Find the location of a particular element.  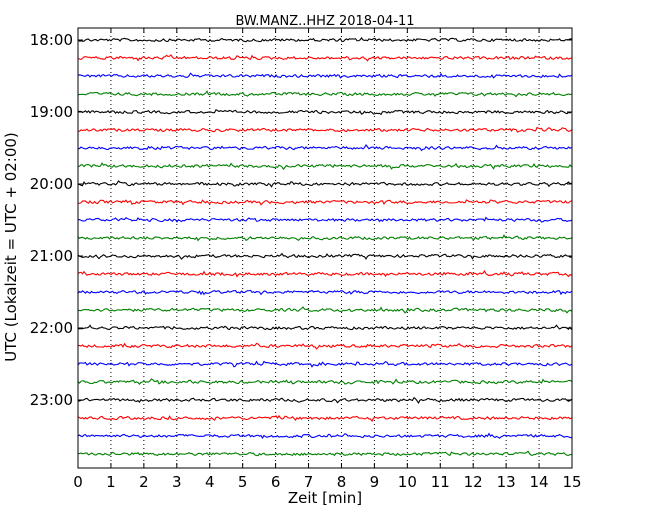

y-tick-label: 19:00 is located at coordinates (51, 112).